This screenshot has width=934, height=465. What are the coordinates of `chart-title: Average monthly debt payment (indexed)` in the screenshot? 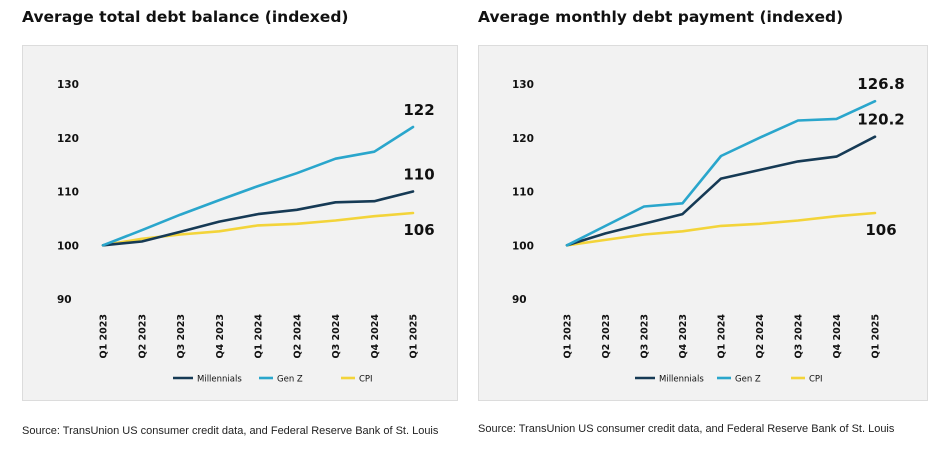 It's located at (661, 17).